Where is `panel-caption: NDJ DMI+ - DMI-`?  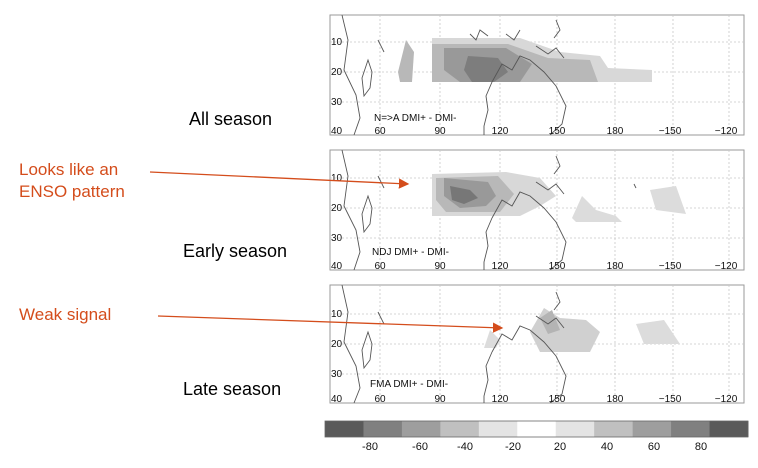
panel-caption: NDJ DMI+ - DMI- is located at coordinates (410, 252).